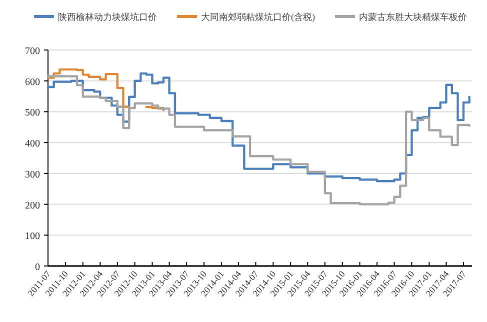 This screenshot has height=322, width=487. What do you see at coordinates (32, 206) in the screenshot?
I see `y-tick-label: 200` at bounding box center [32, 206].